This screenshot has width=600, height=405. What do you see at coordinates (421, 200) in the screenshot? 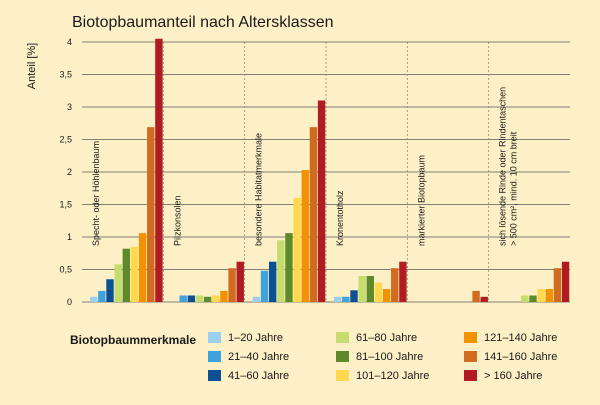
I see `category-label: markierter Biotopbaum` at bounding box center [421, 200].